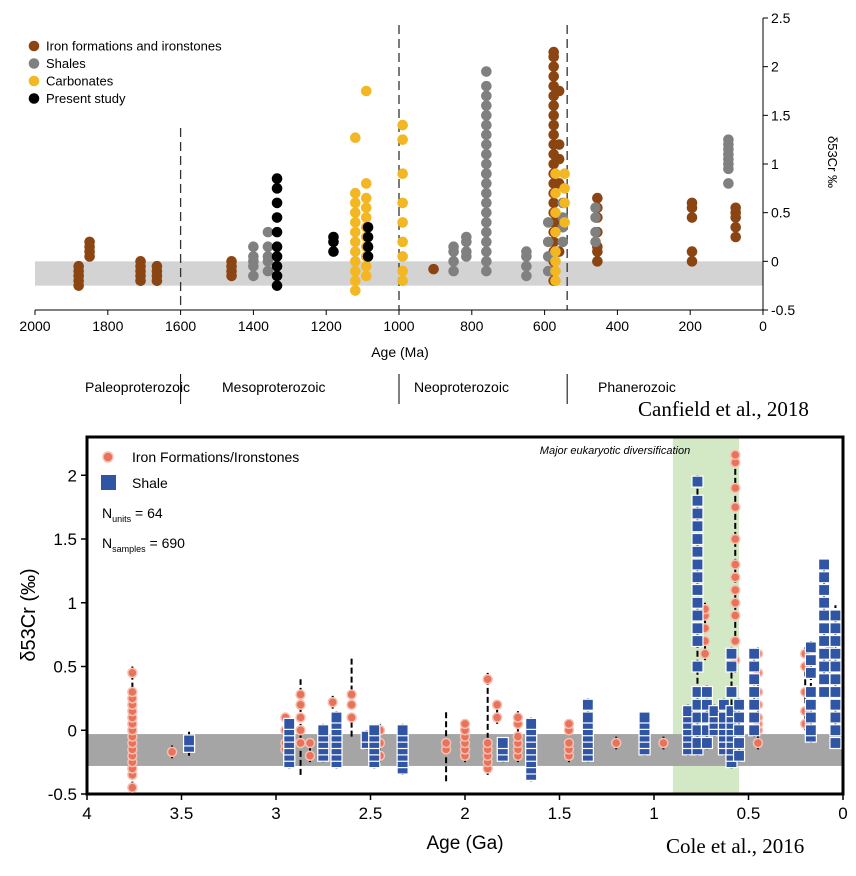 This screenshot has height=876, width=856. Describe the element at coordinates (132, 514) in the screenshot. I see `count-annotation: Nunits = 64` at that location.